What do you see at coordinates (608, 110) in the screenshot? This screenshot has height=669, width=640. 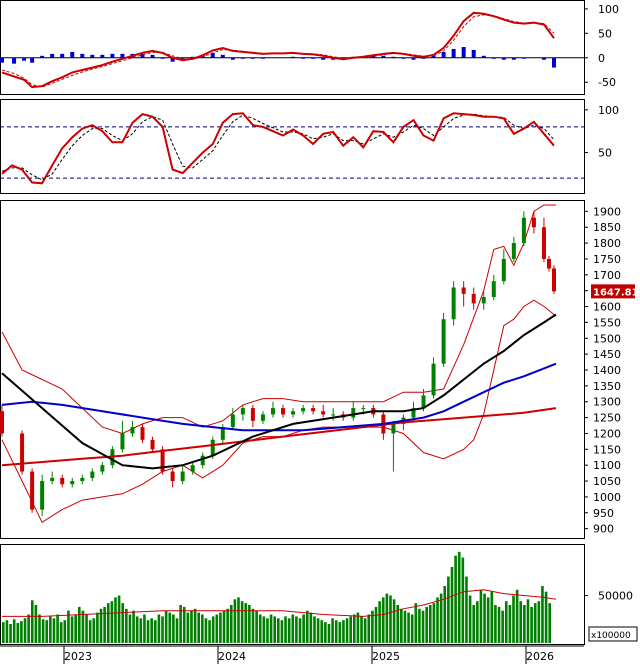 I see `stochastic-tick-label: 100` at bounding box center [608, 110].